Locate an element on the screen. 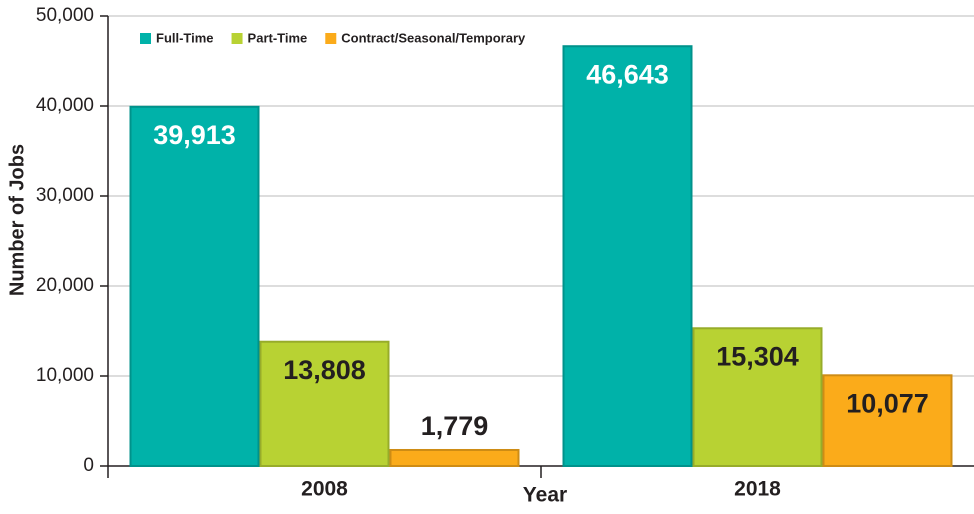 Image resolution: width=974 pixels, height=514 pixels. value-label: 10,077 is located at coordinates (887, 403).